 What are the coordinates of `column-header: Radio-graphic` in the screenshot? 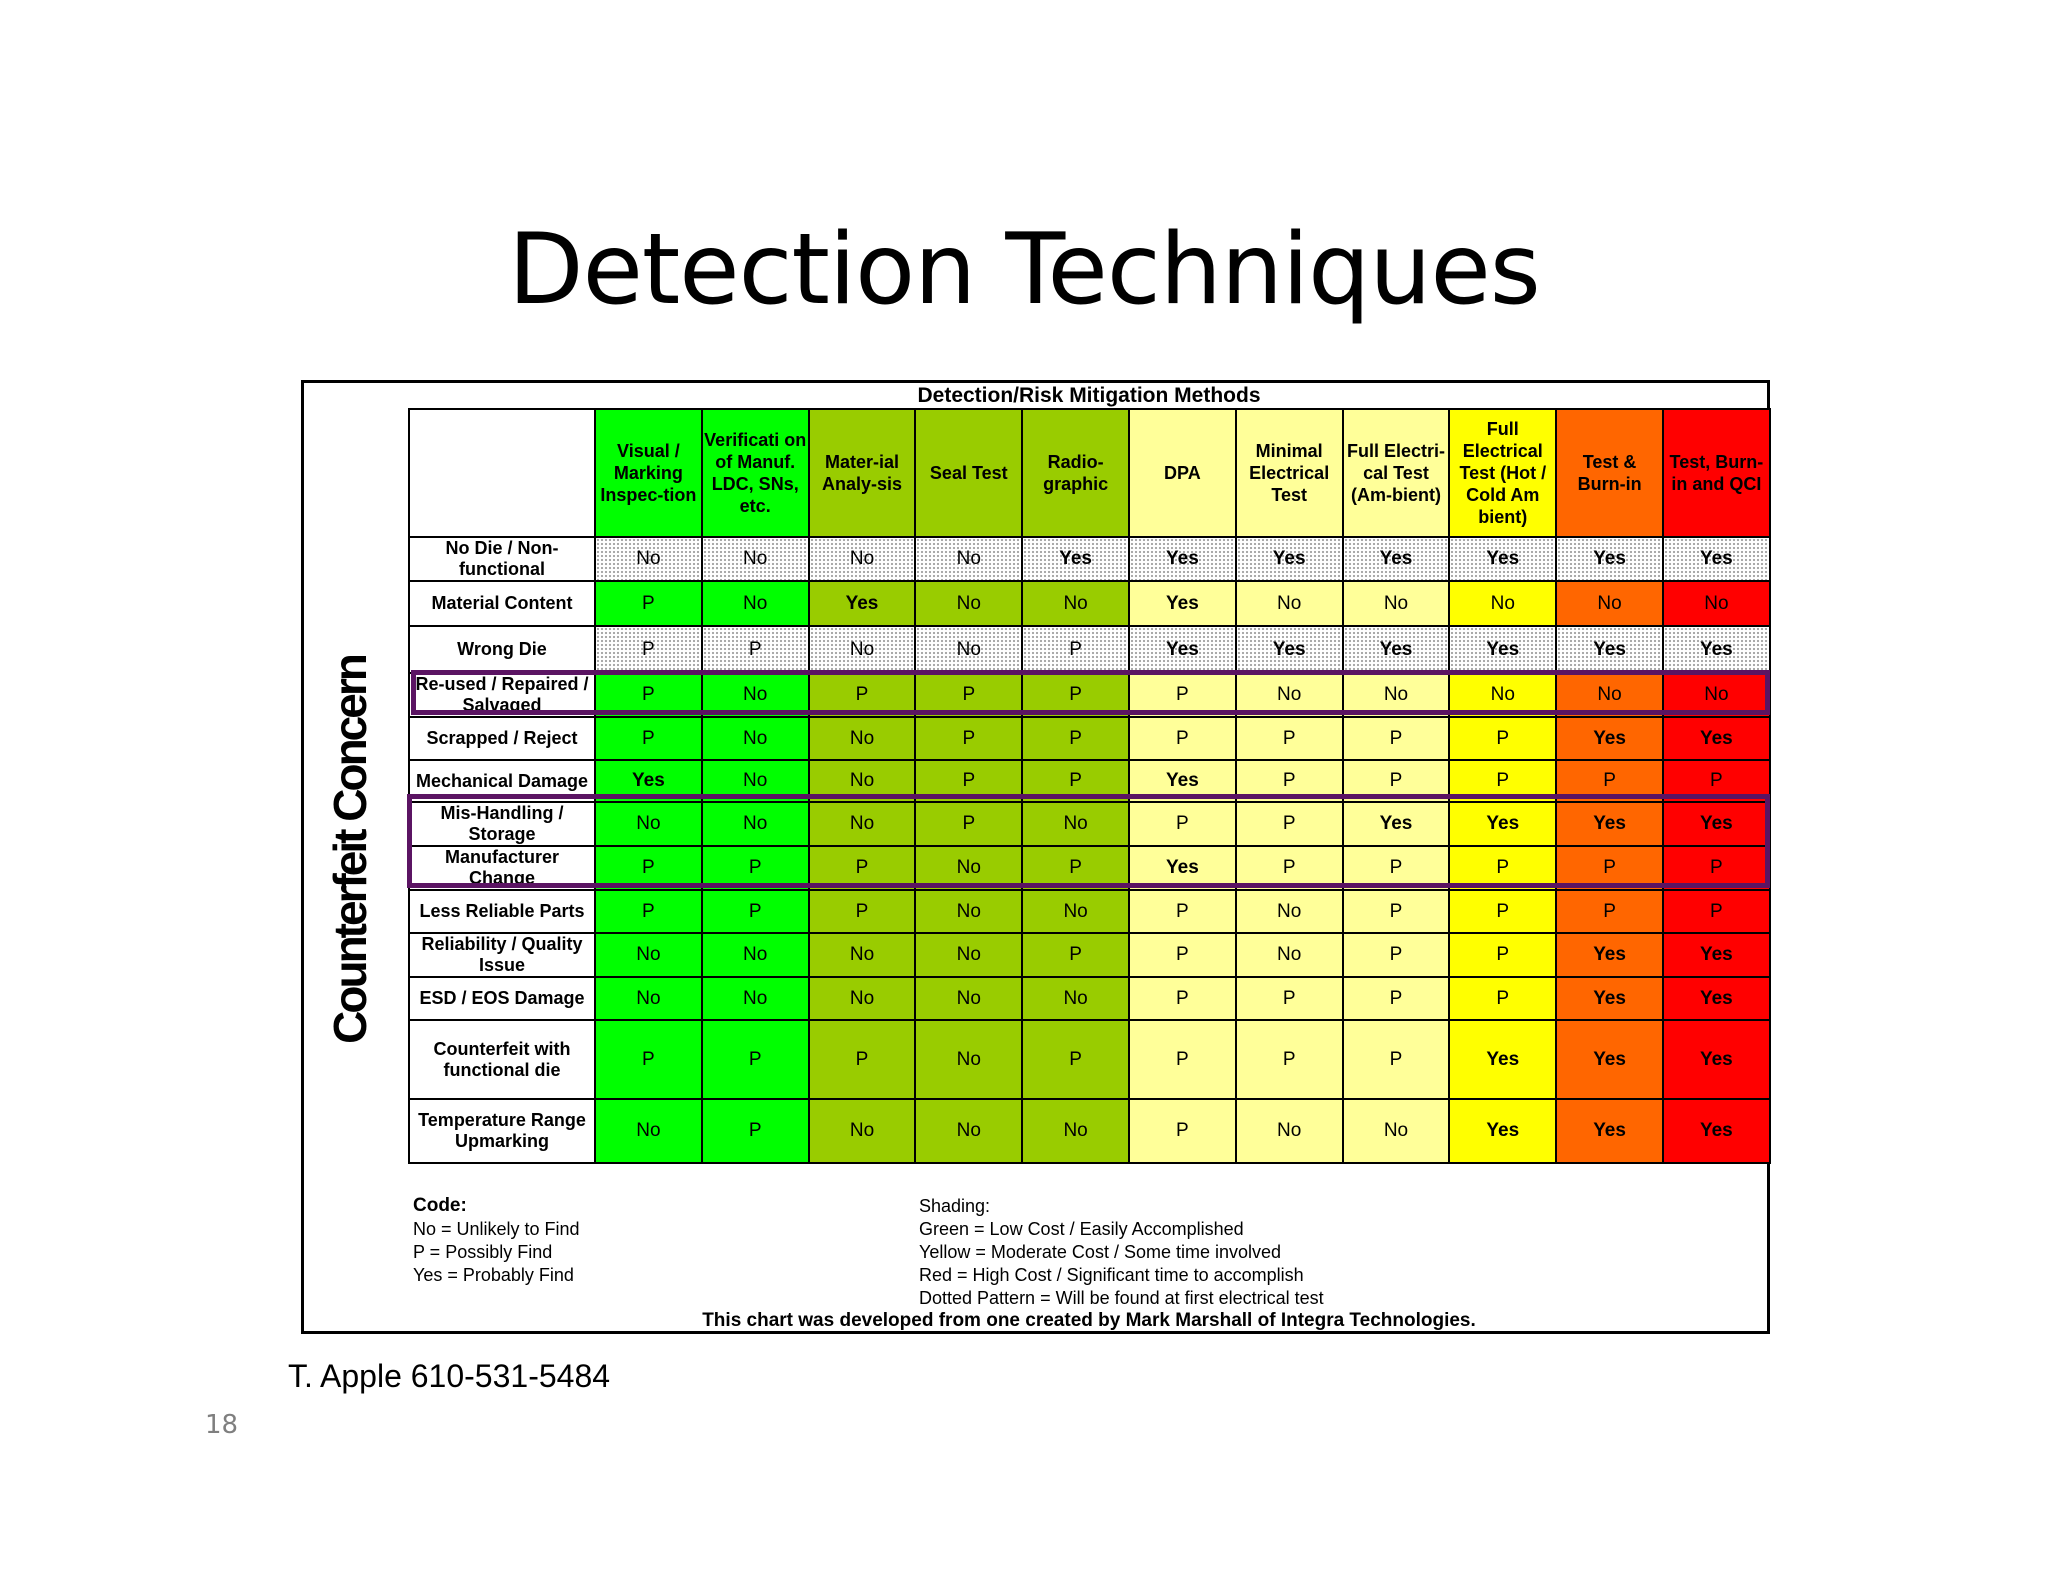 It's located at (1075, 473).